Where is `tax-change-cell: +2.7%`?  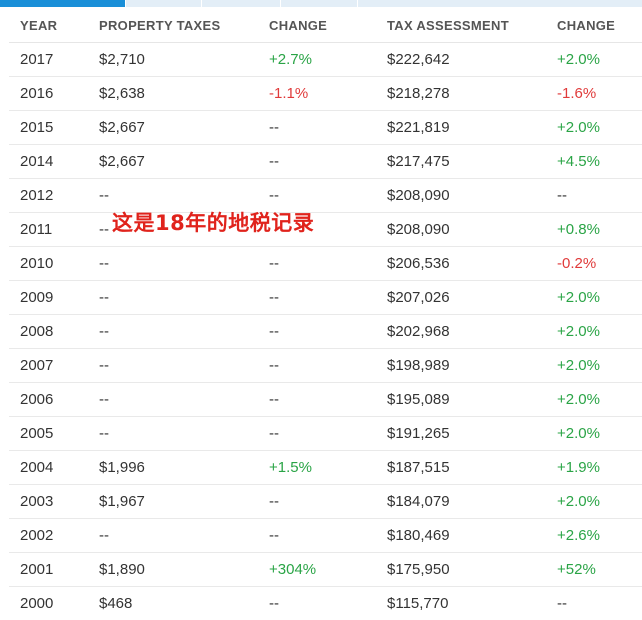
tax-change-cell: +2.7% is located at coordinates (317, 60).